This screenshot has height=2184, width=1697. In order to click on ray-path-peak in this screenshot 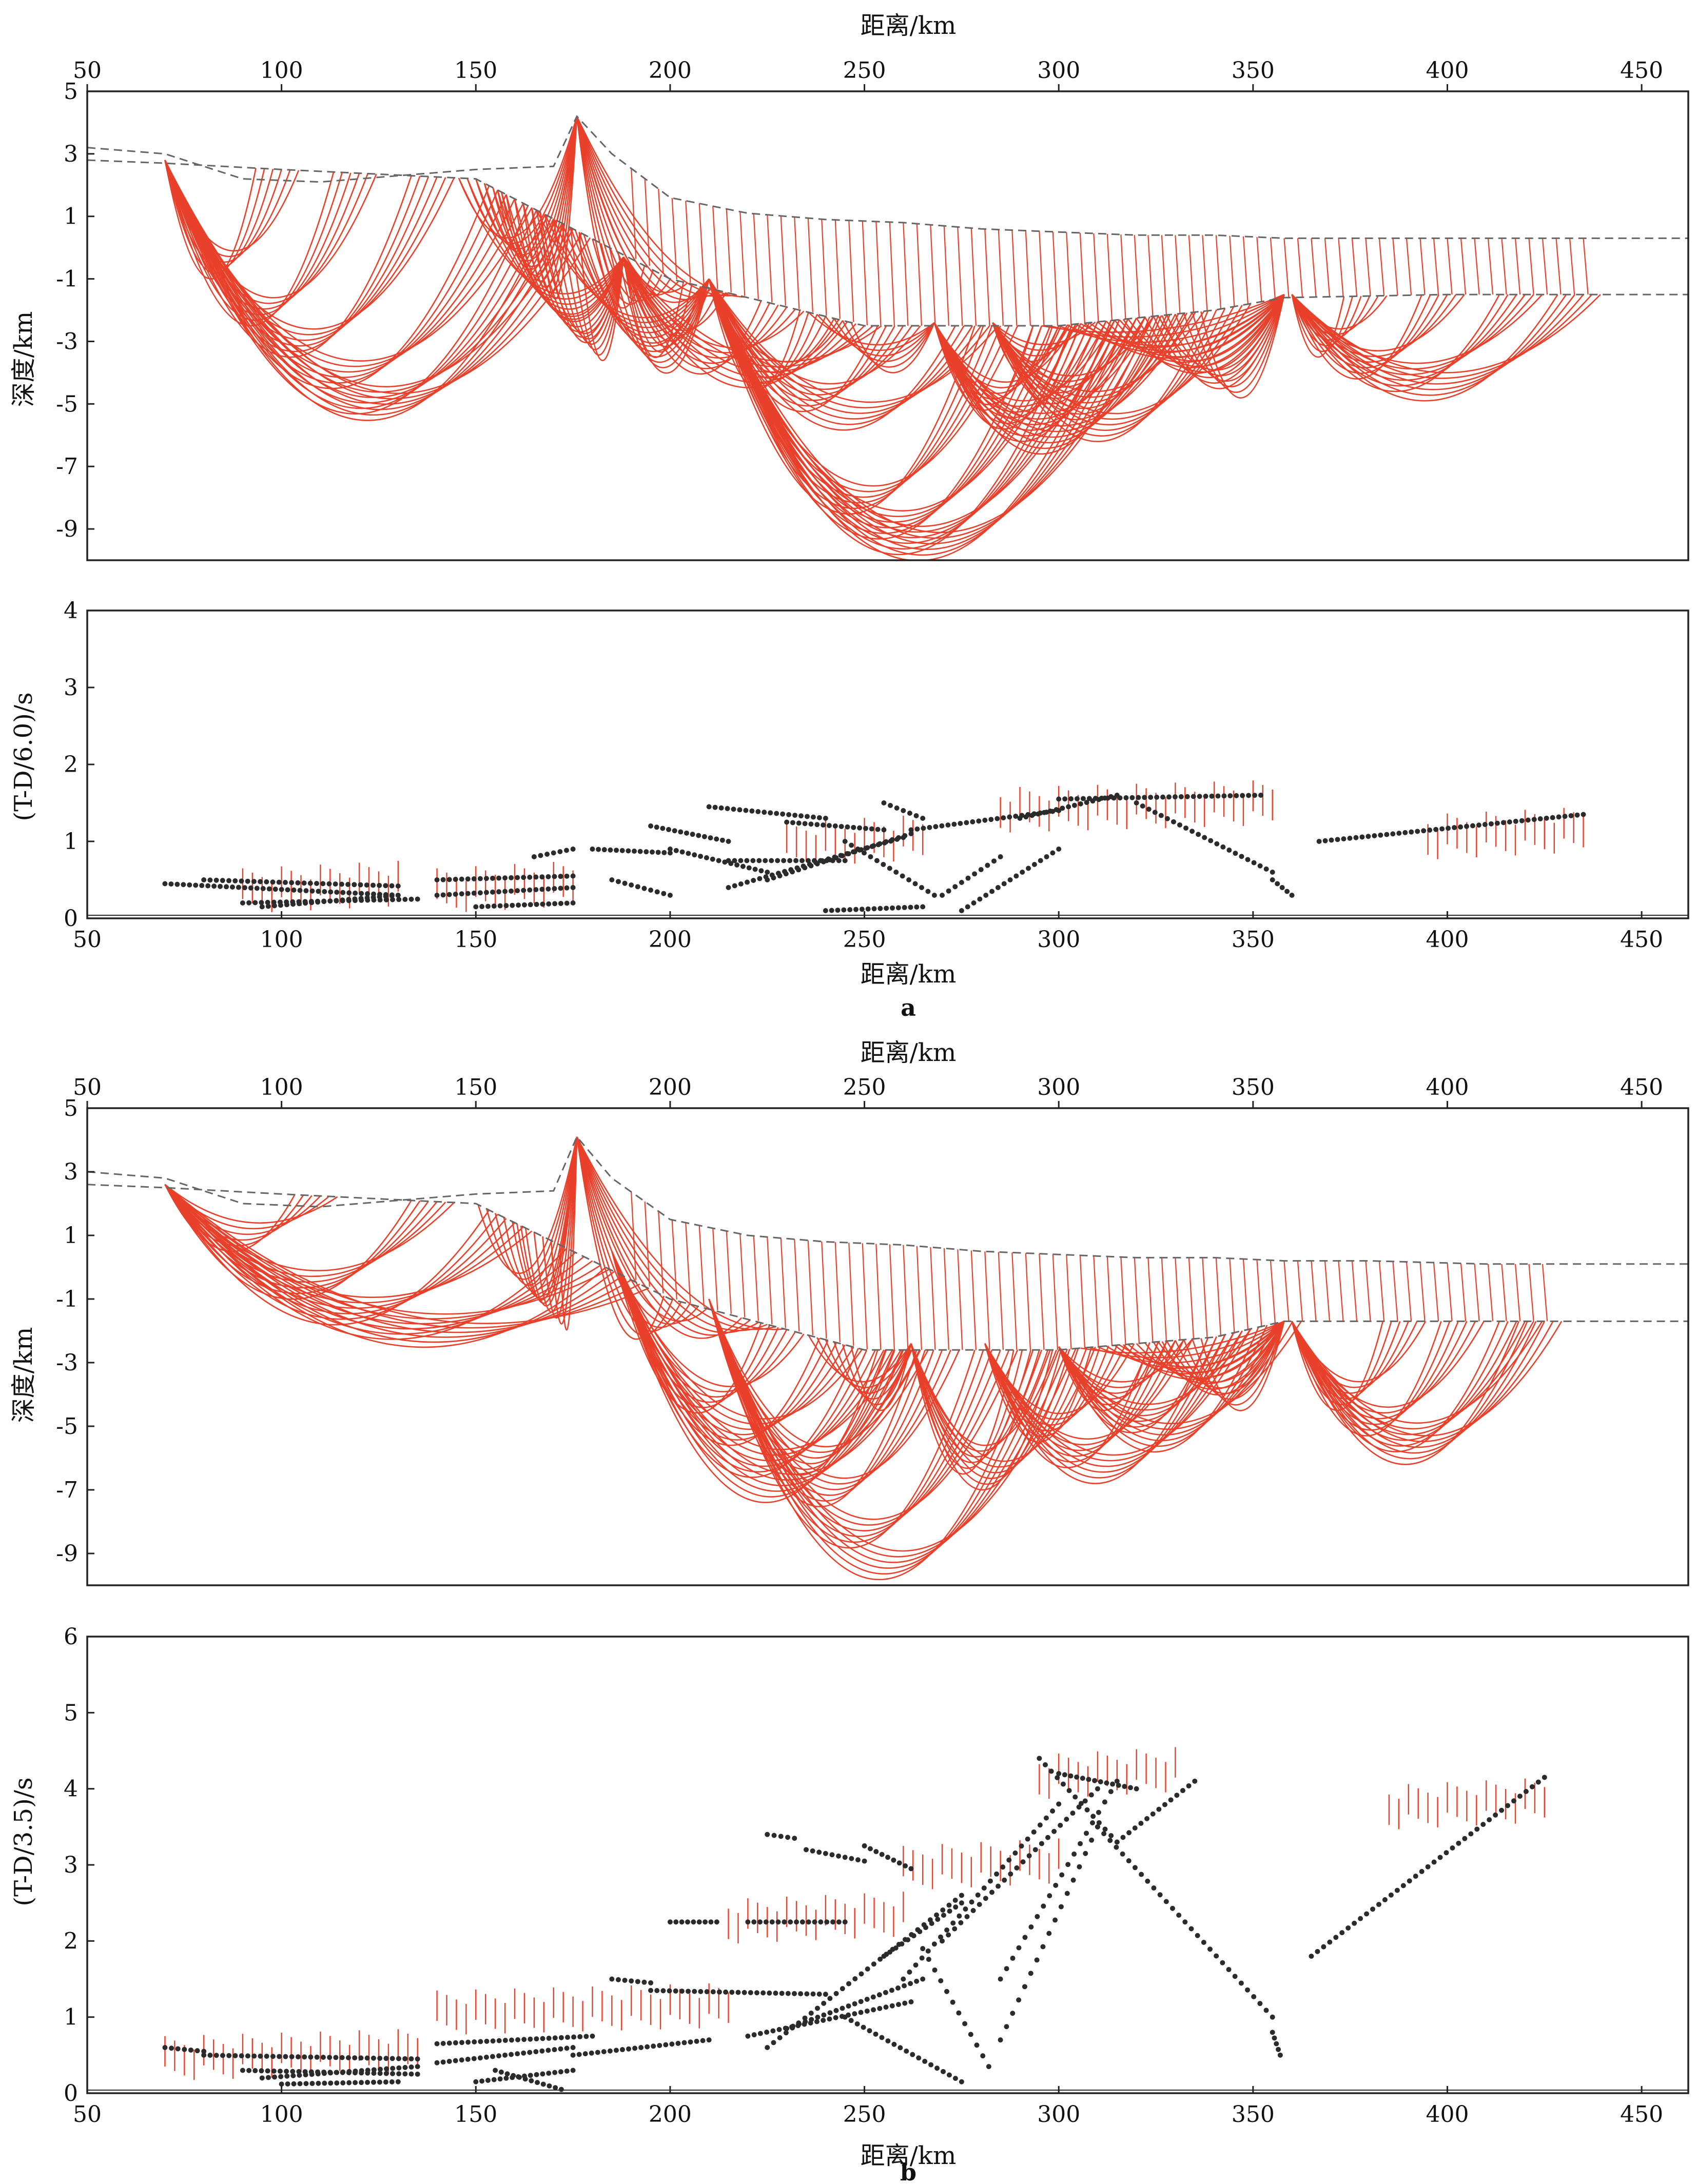, I will do `click(652, 206)`.